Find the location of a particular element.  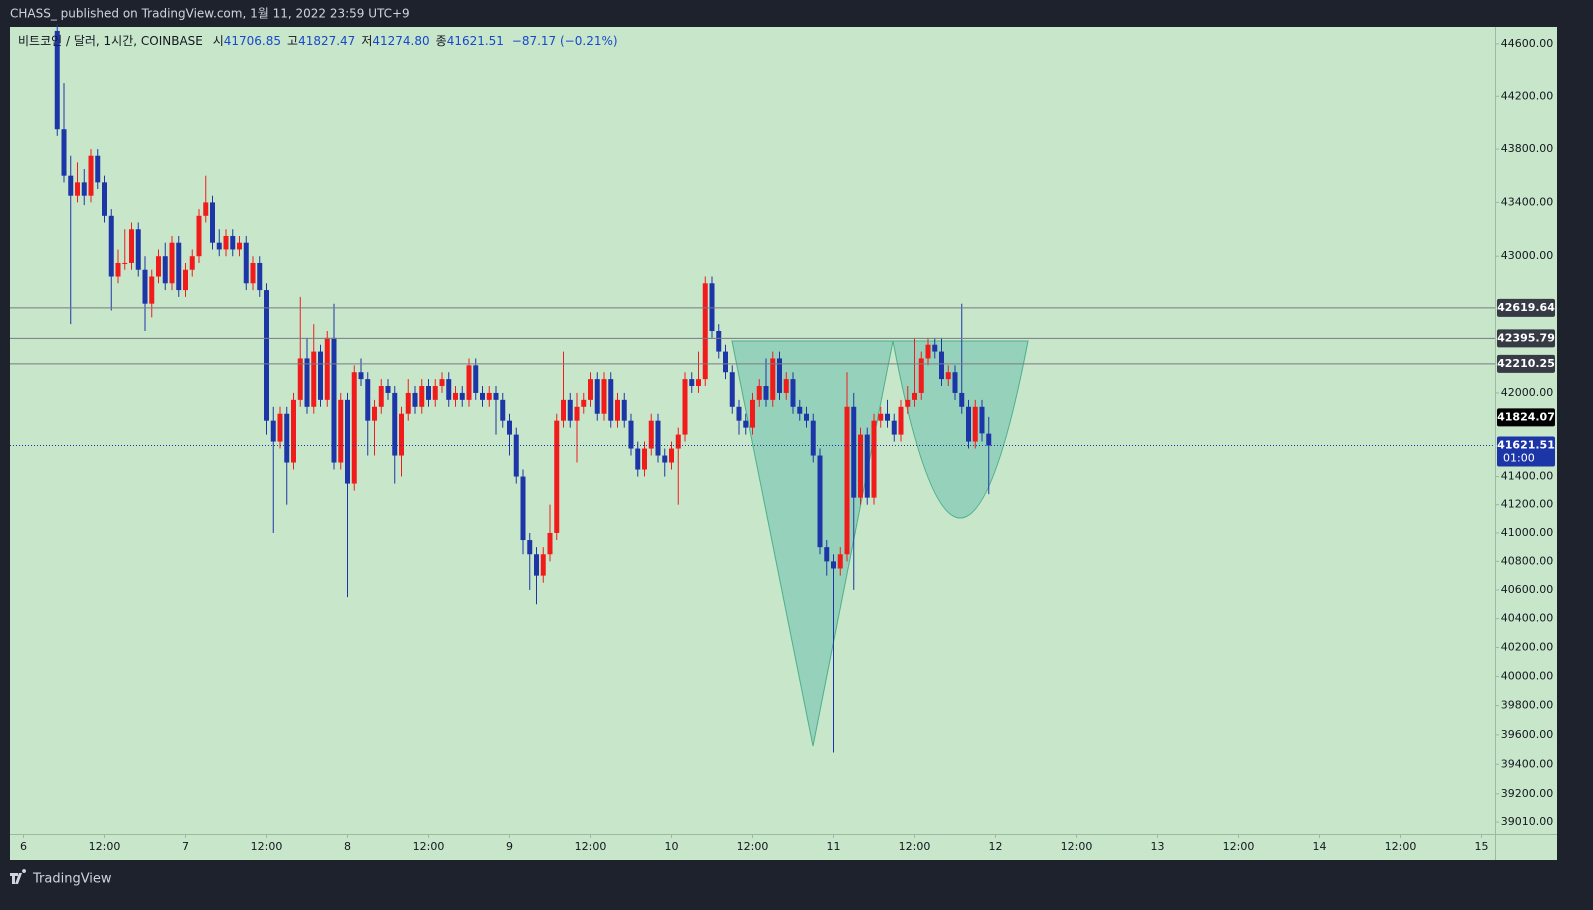

x-tick-label: 9 is located at coordinates (509, 846).